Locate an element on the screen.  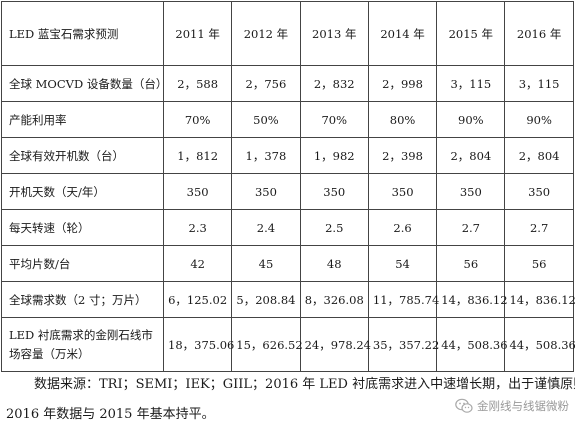
year-header: 2014 年 is located at coordinates (402, 33).